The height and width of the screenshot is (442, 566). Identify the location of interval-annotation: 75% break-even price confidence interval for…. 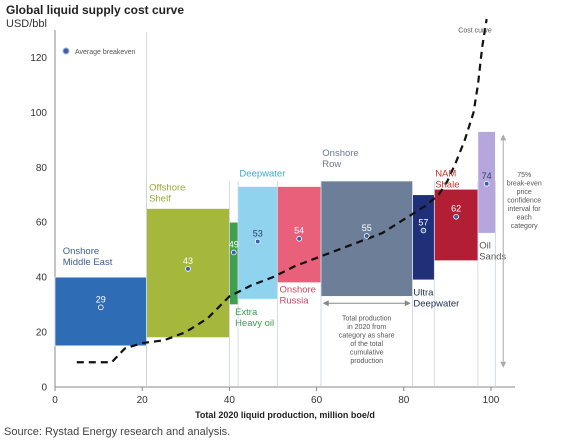
(524, 201).